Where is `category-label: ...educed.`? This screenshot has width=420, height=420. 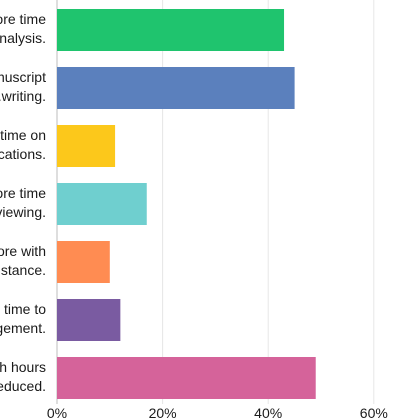 category-label: ...educed. is located at coordinates (23, 386).